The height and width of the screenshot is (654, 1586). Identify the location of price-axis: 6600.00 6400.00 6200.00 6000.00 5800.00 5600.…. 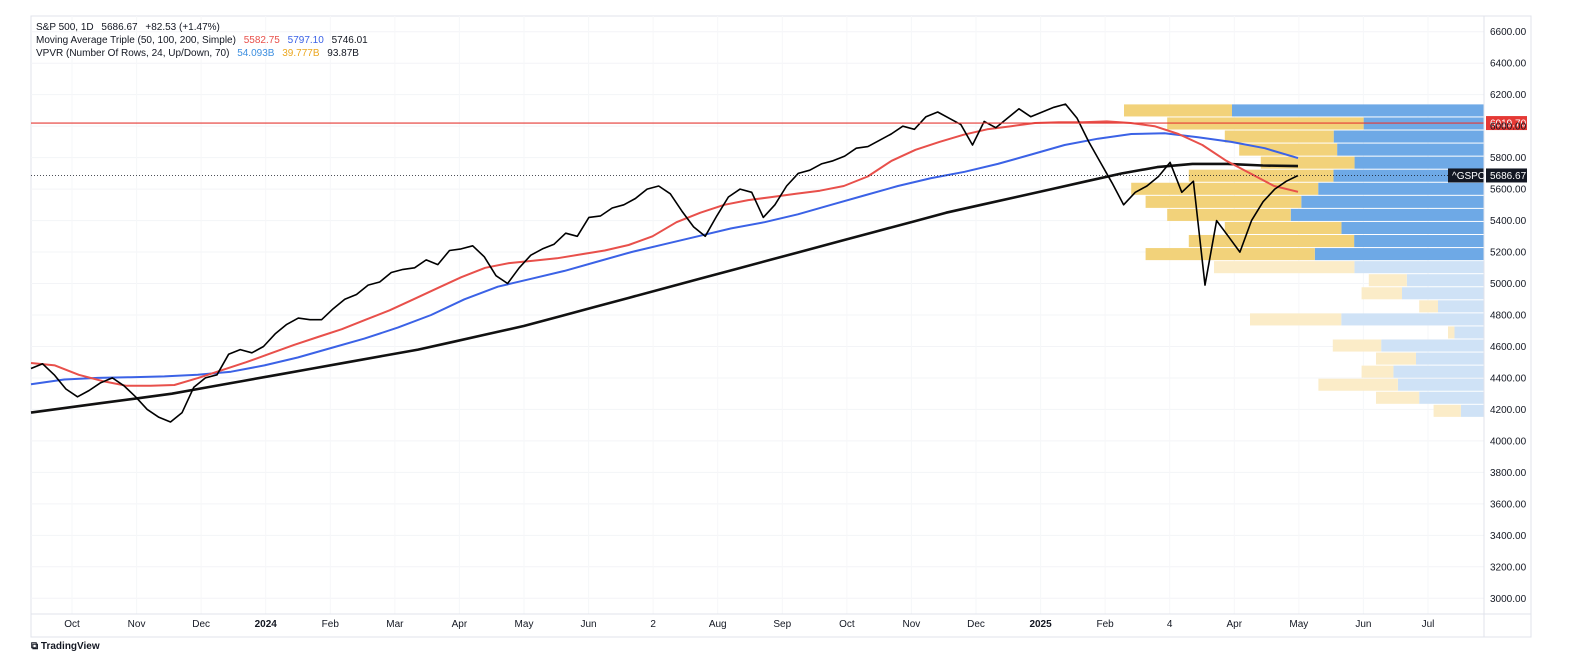
(1505, 326).